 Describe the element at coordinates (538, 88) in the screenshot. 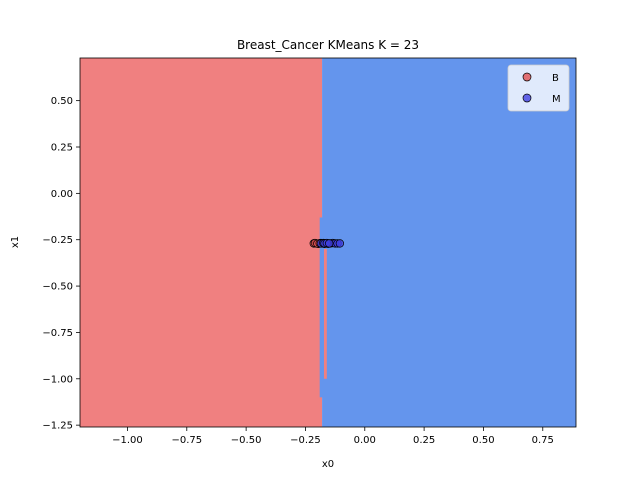

I see `legend: BM` at that location.